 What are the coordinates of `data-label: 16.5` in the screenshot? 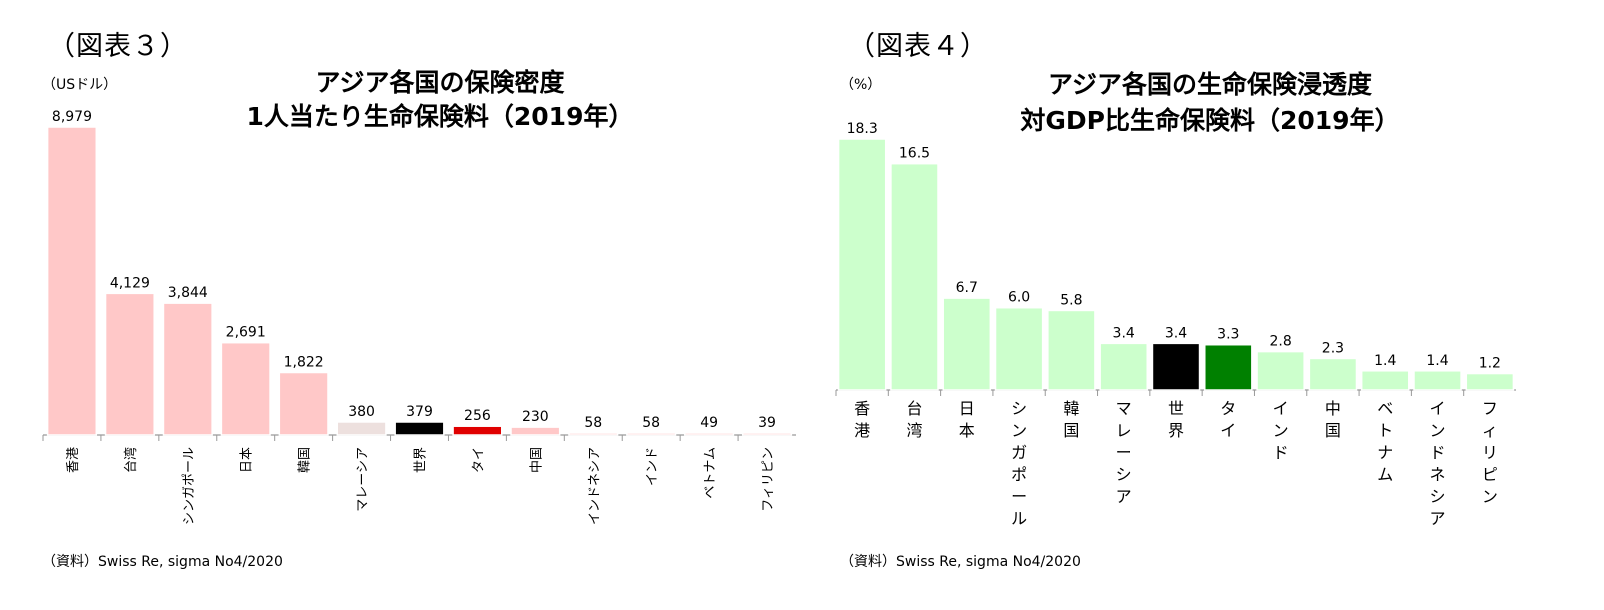 It's located at (914, 154).